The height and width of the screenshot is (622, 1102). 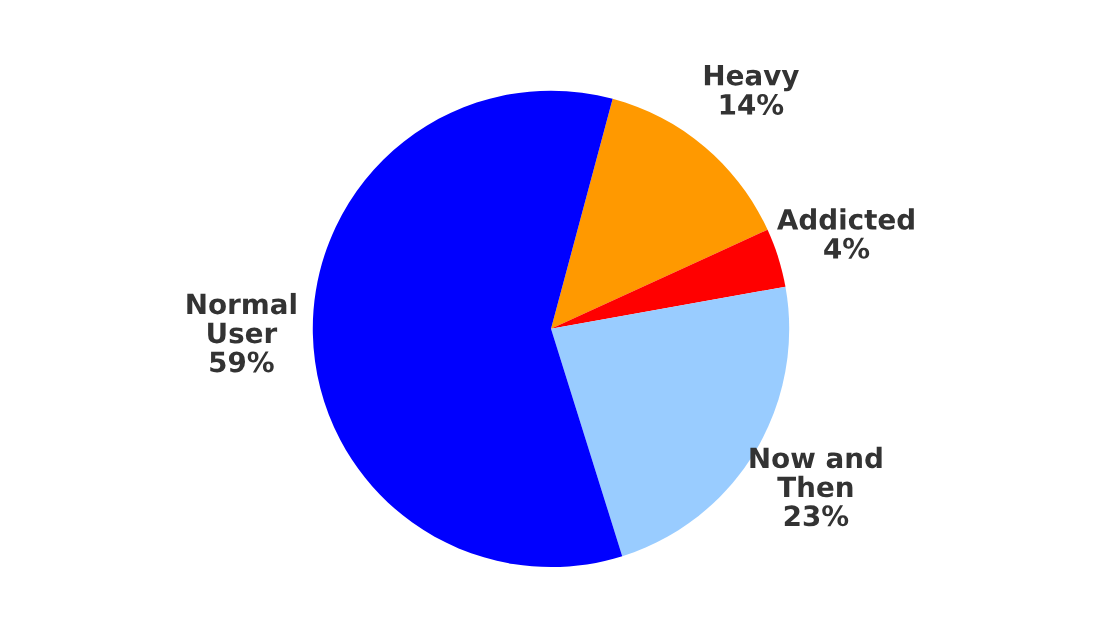 What do you see at coordinates (847, 248) in the screenshot?
I see `data-label: 4%` at bounding box center [847, 248].